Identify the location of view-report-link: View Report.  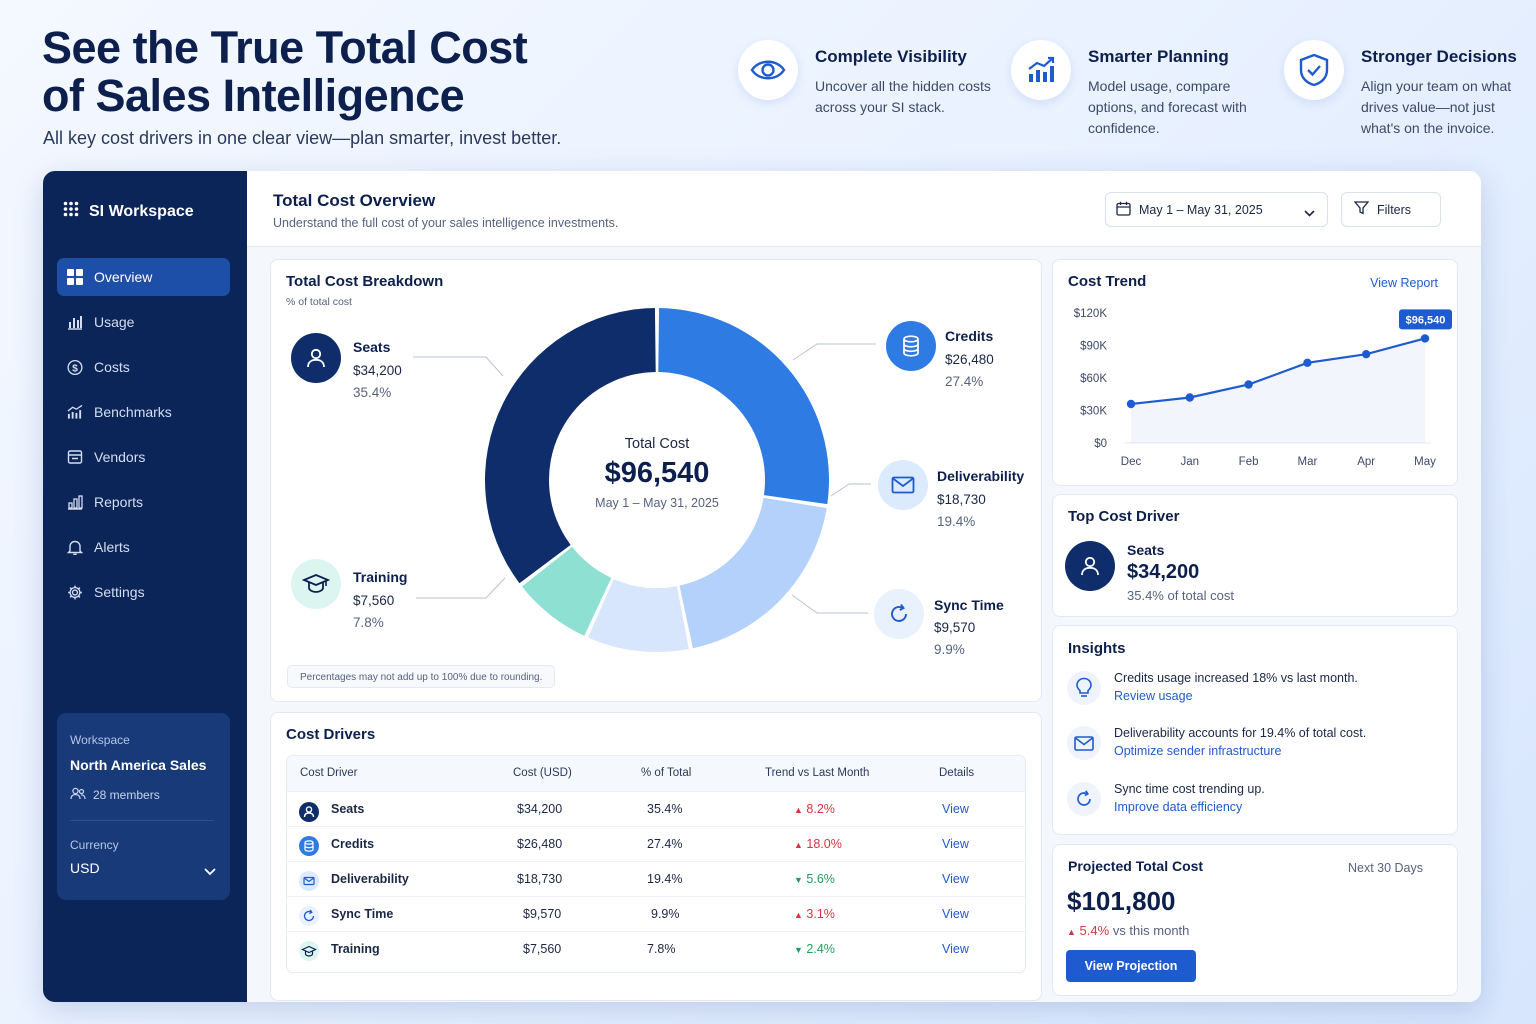
(1404, 283).